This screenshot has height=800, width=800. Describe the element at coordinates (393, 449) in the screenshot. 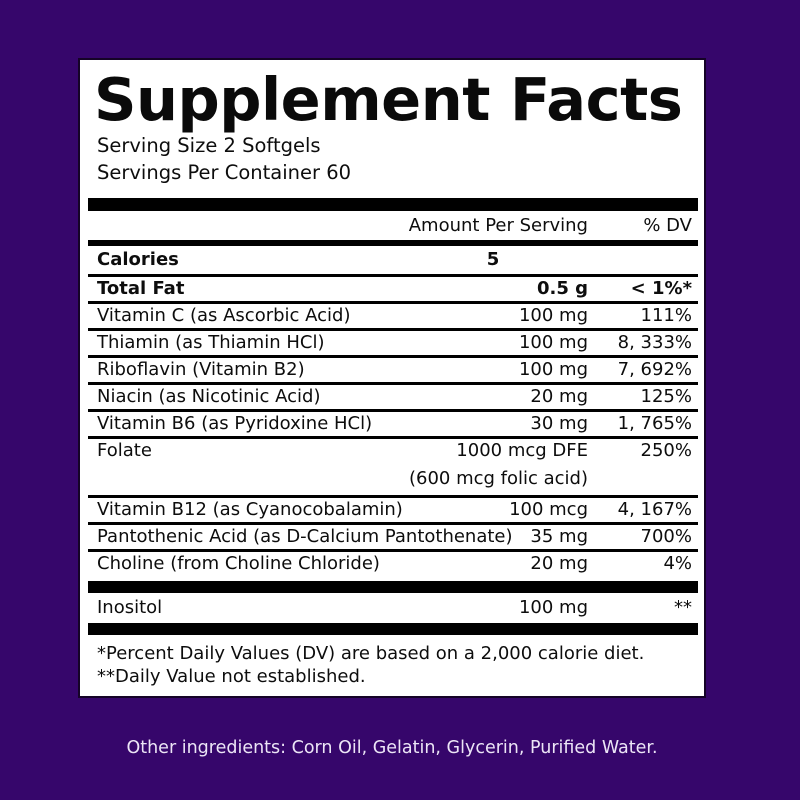

I see `table-row: Folate 1000 mcg DFE 250%` at that location.